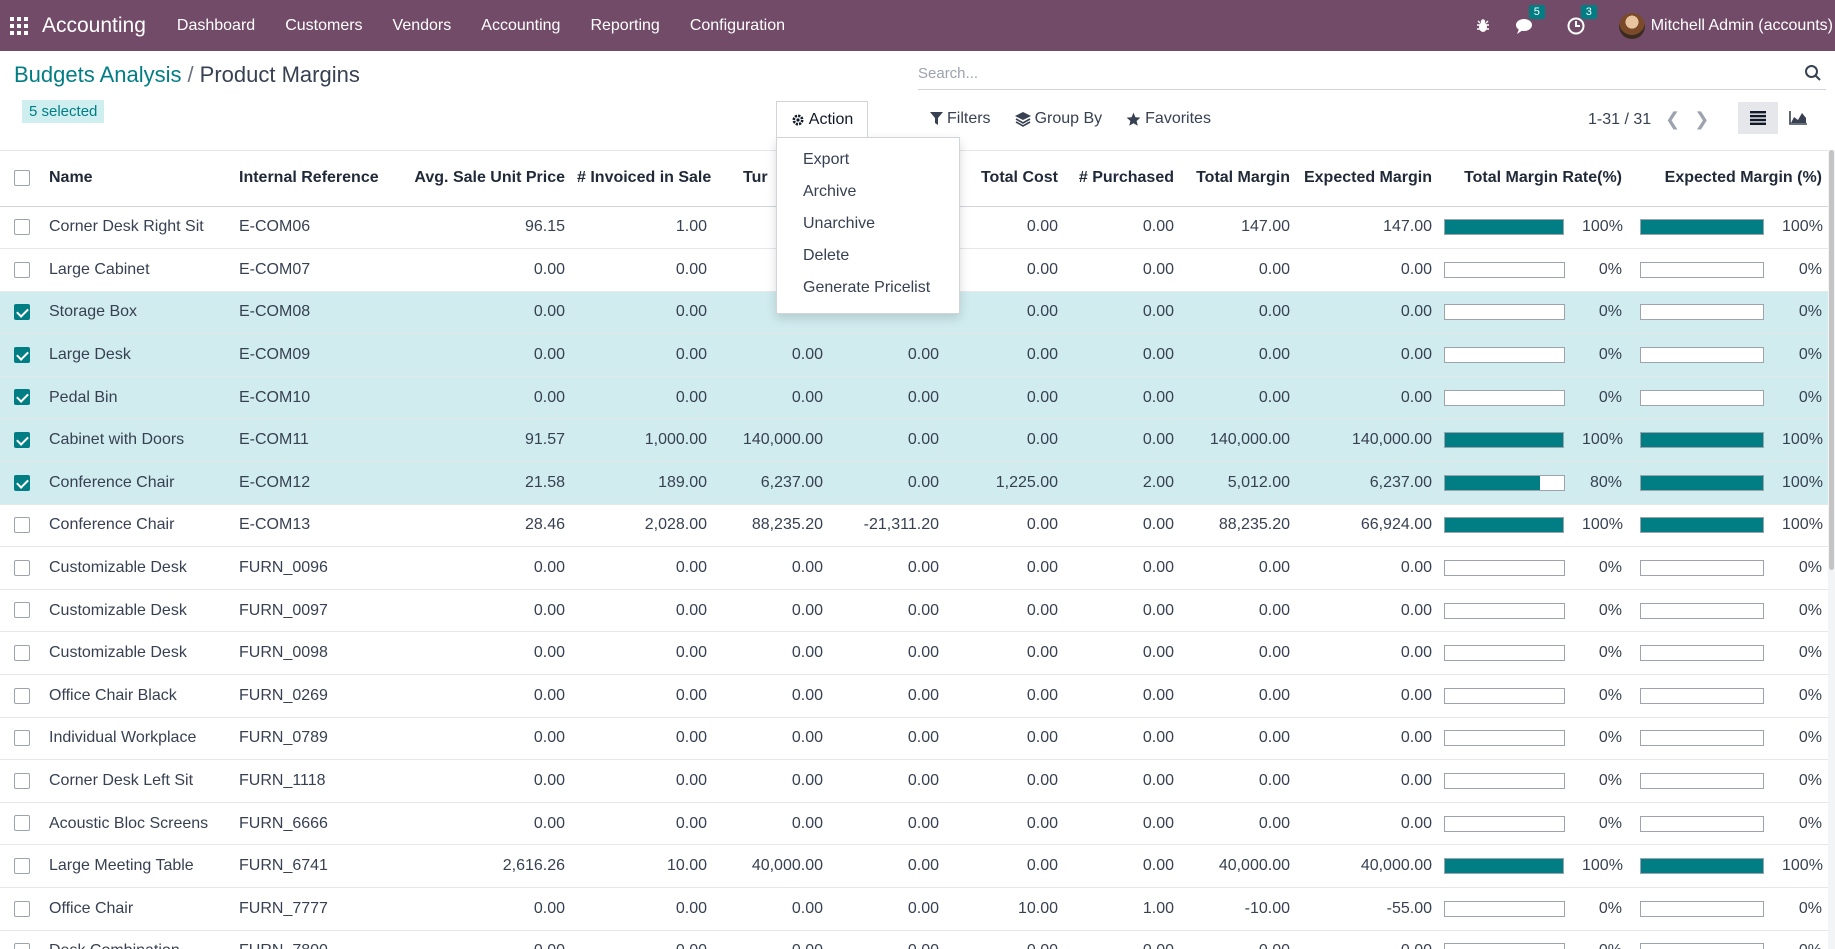  I want to click on cell-inv: 189.00, so click(642, 483).